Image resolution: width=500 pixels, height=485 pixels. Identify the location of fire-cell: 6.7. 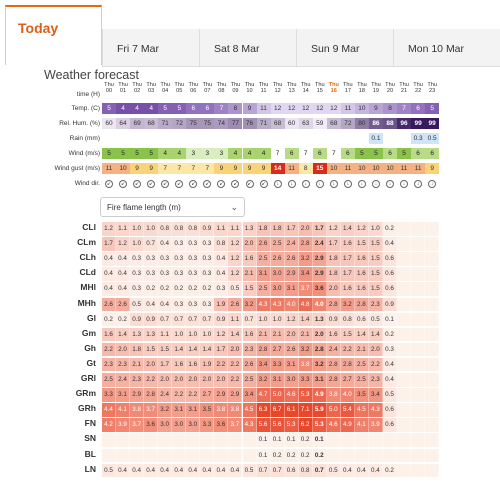
(277, 410).